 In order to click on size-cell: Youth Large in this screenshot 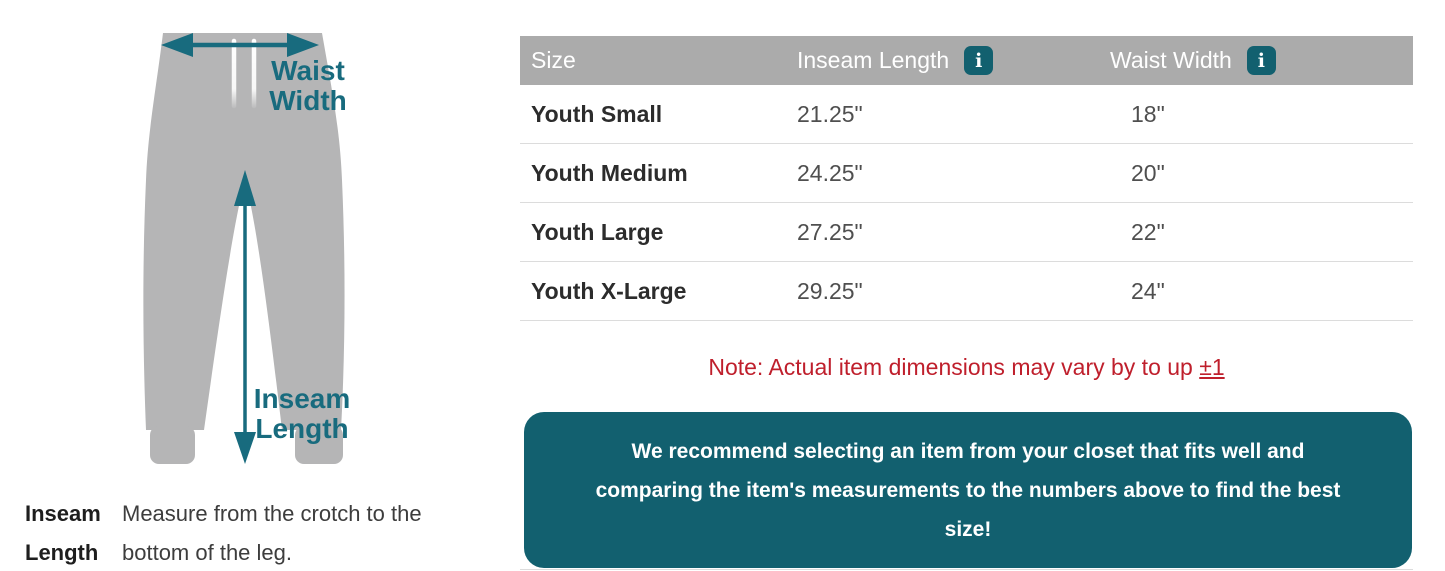, I will do `click(597, 231)`.